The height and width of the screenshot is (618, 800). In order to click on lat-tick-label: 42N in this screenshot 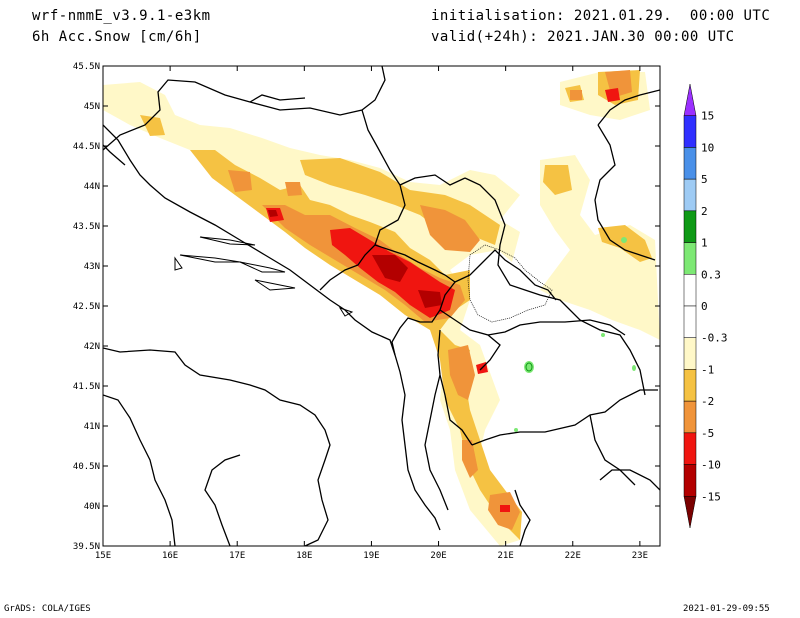, I will do `click(92, 347)`.